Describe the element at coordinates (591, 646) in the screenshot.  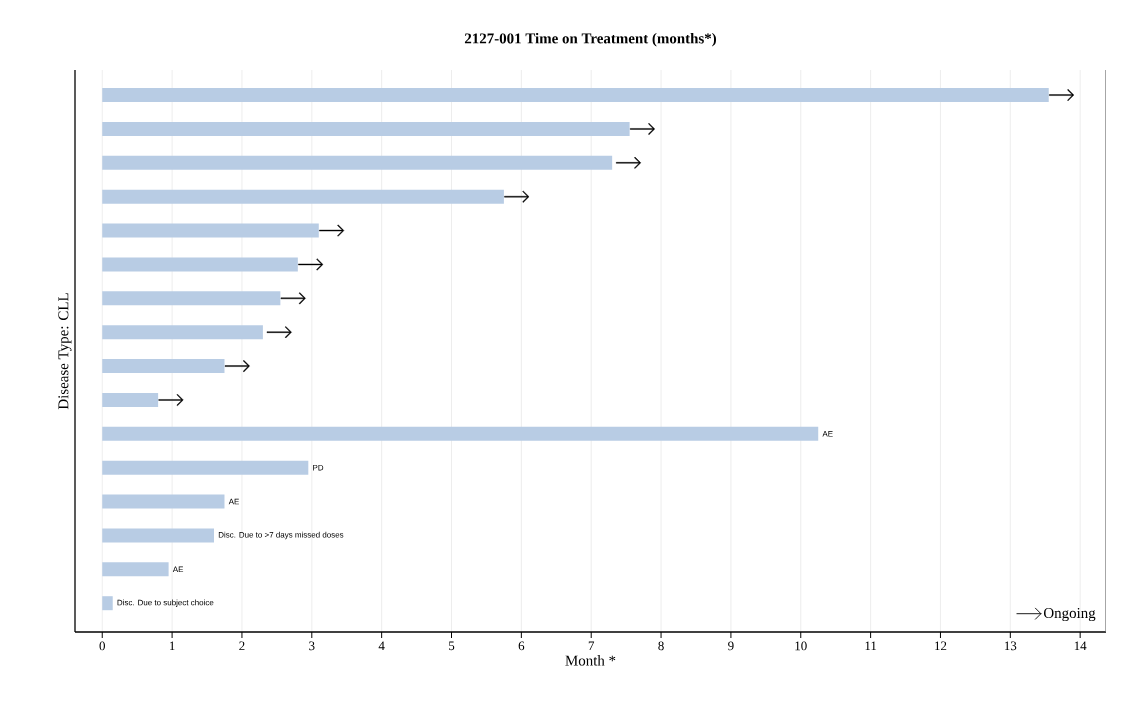
I see `x-tick-label: 7` at that location.